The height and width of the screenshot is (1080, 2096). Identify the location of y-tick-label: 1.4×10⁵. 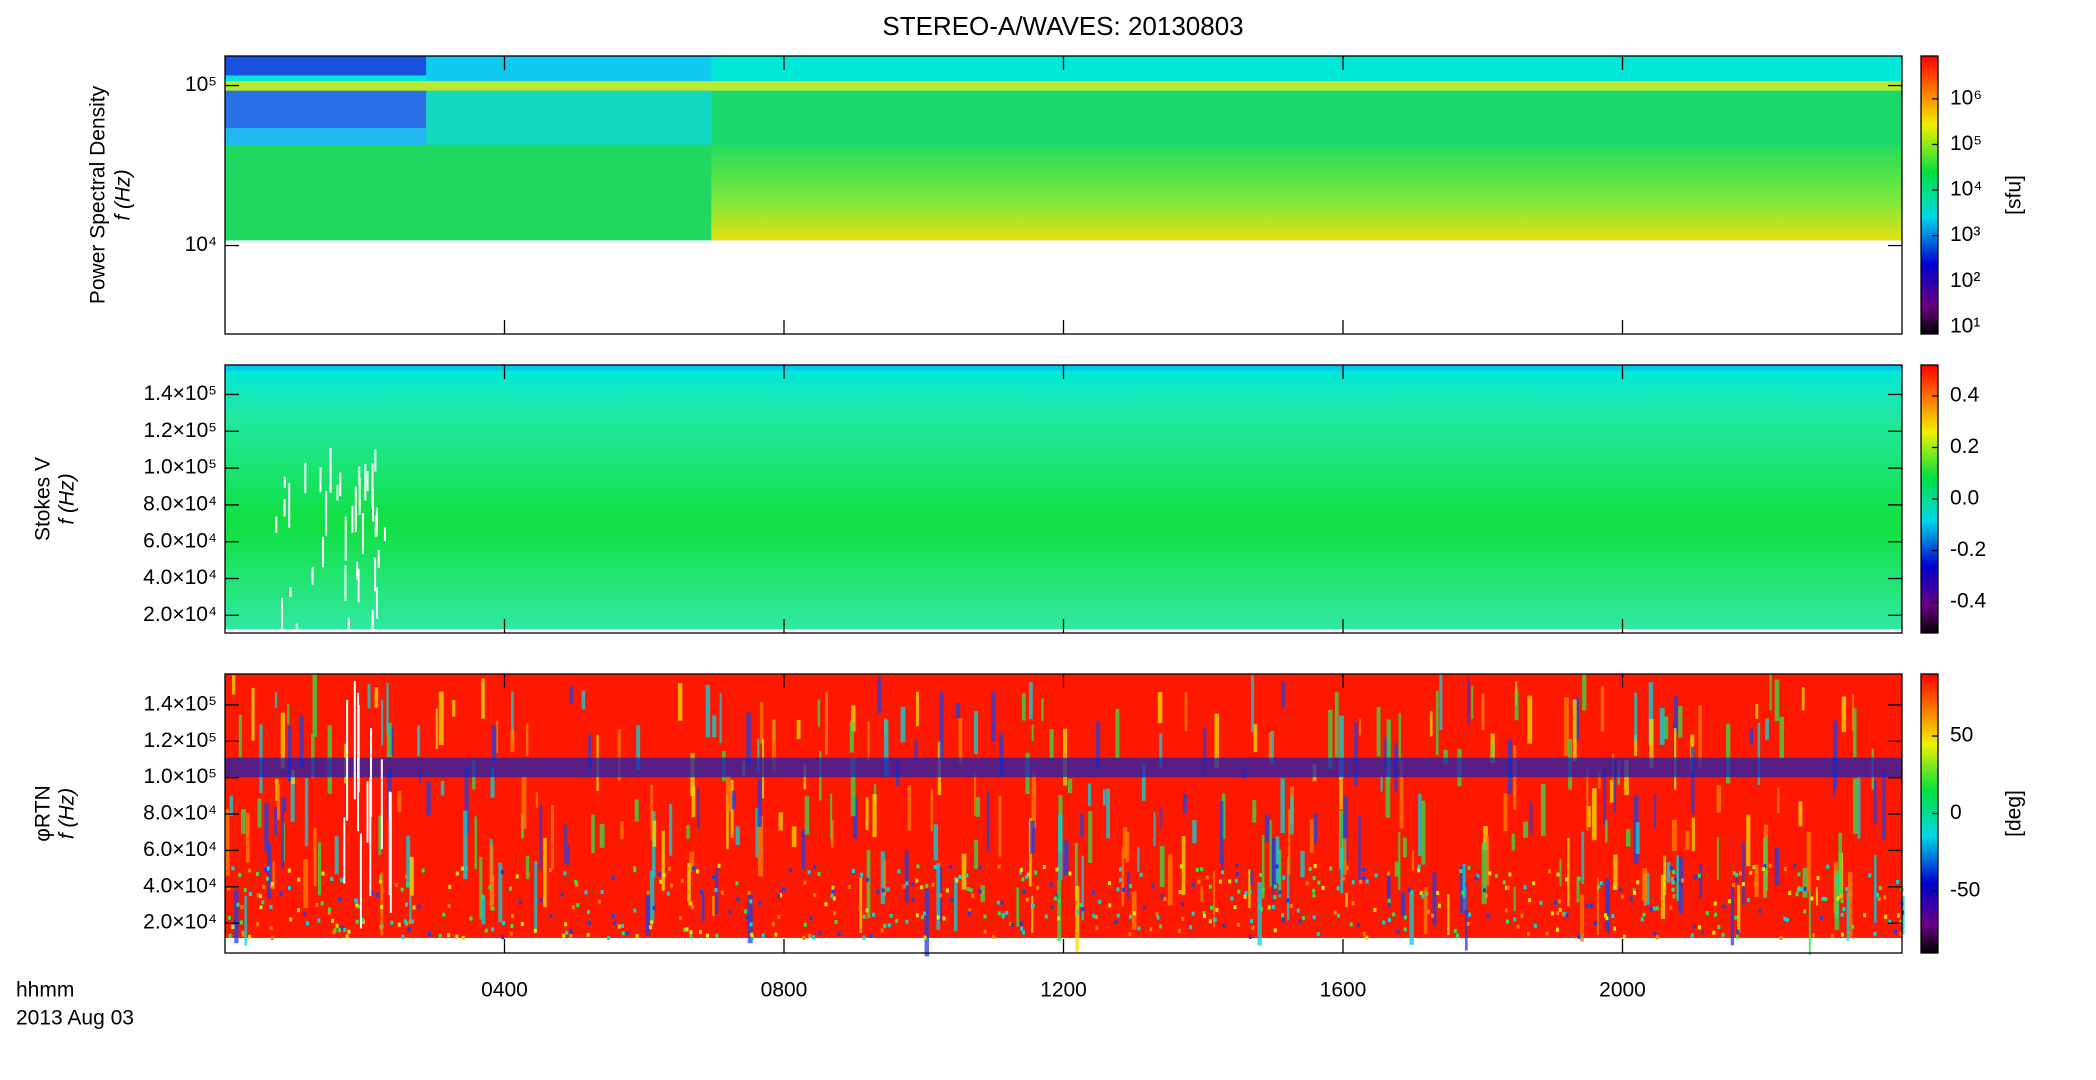
(180, 703).